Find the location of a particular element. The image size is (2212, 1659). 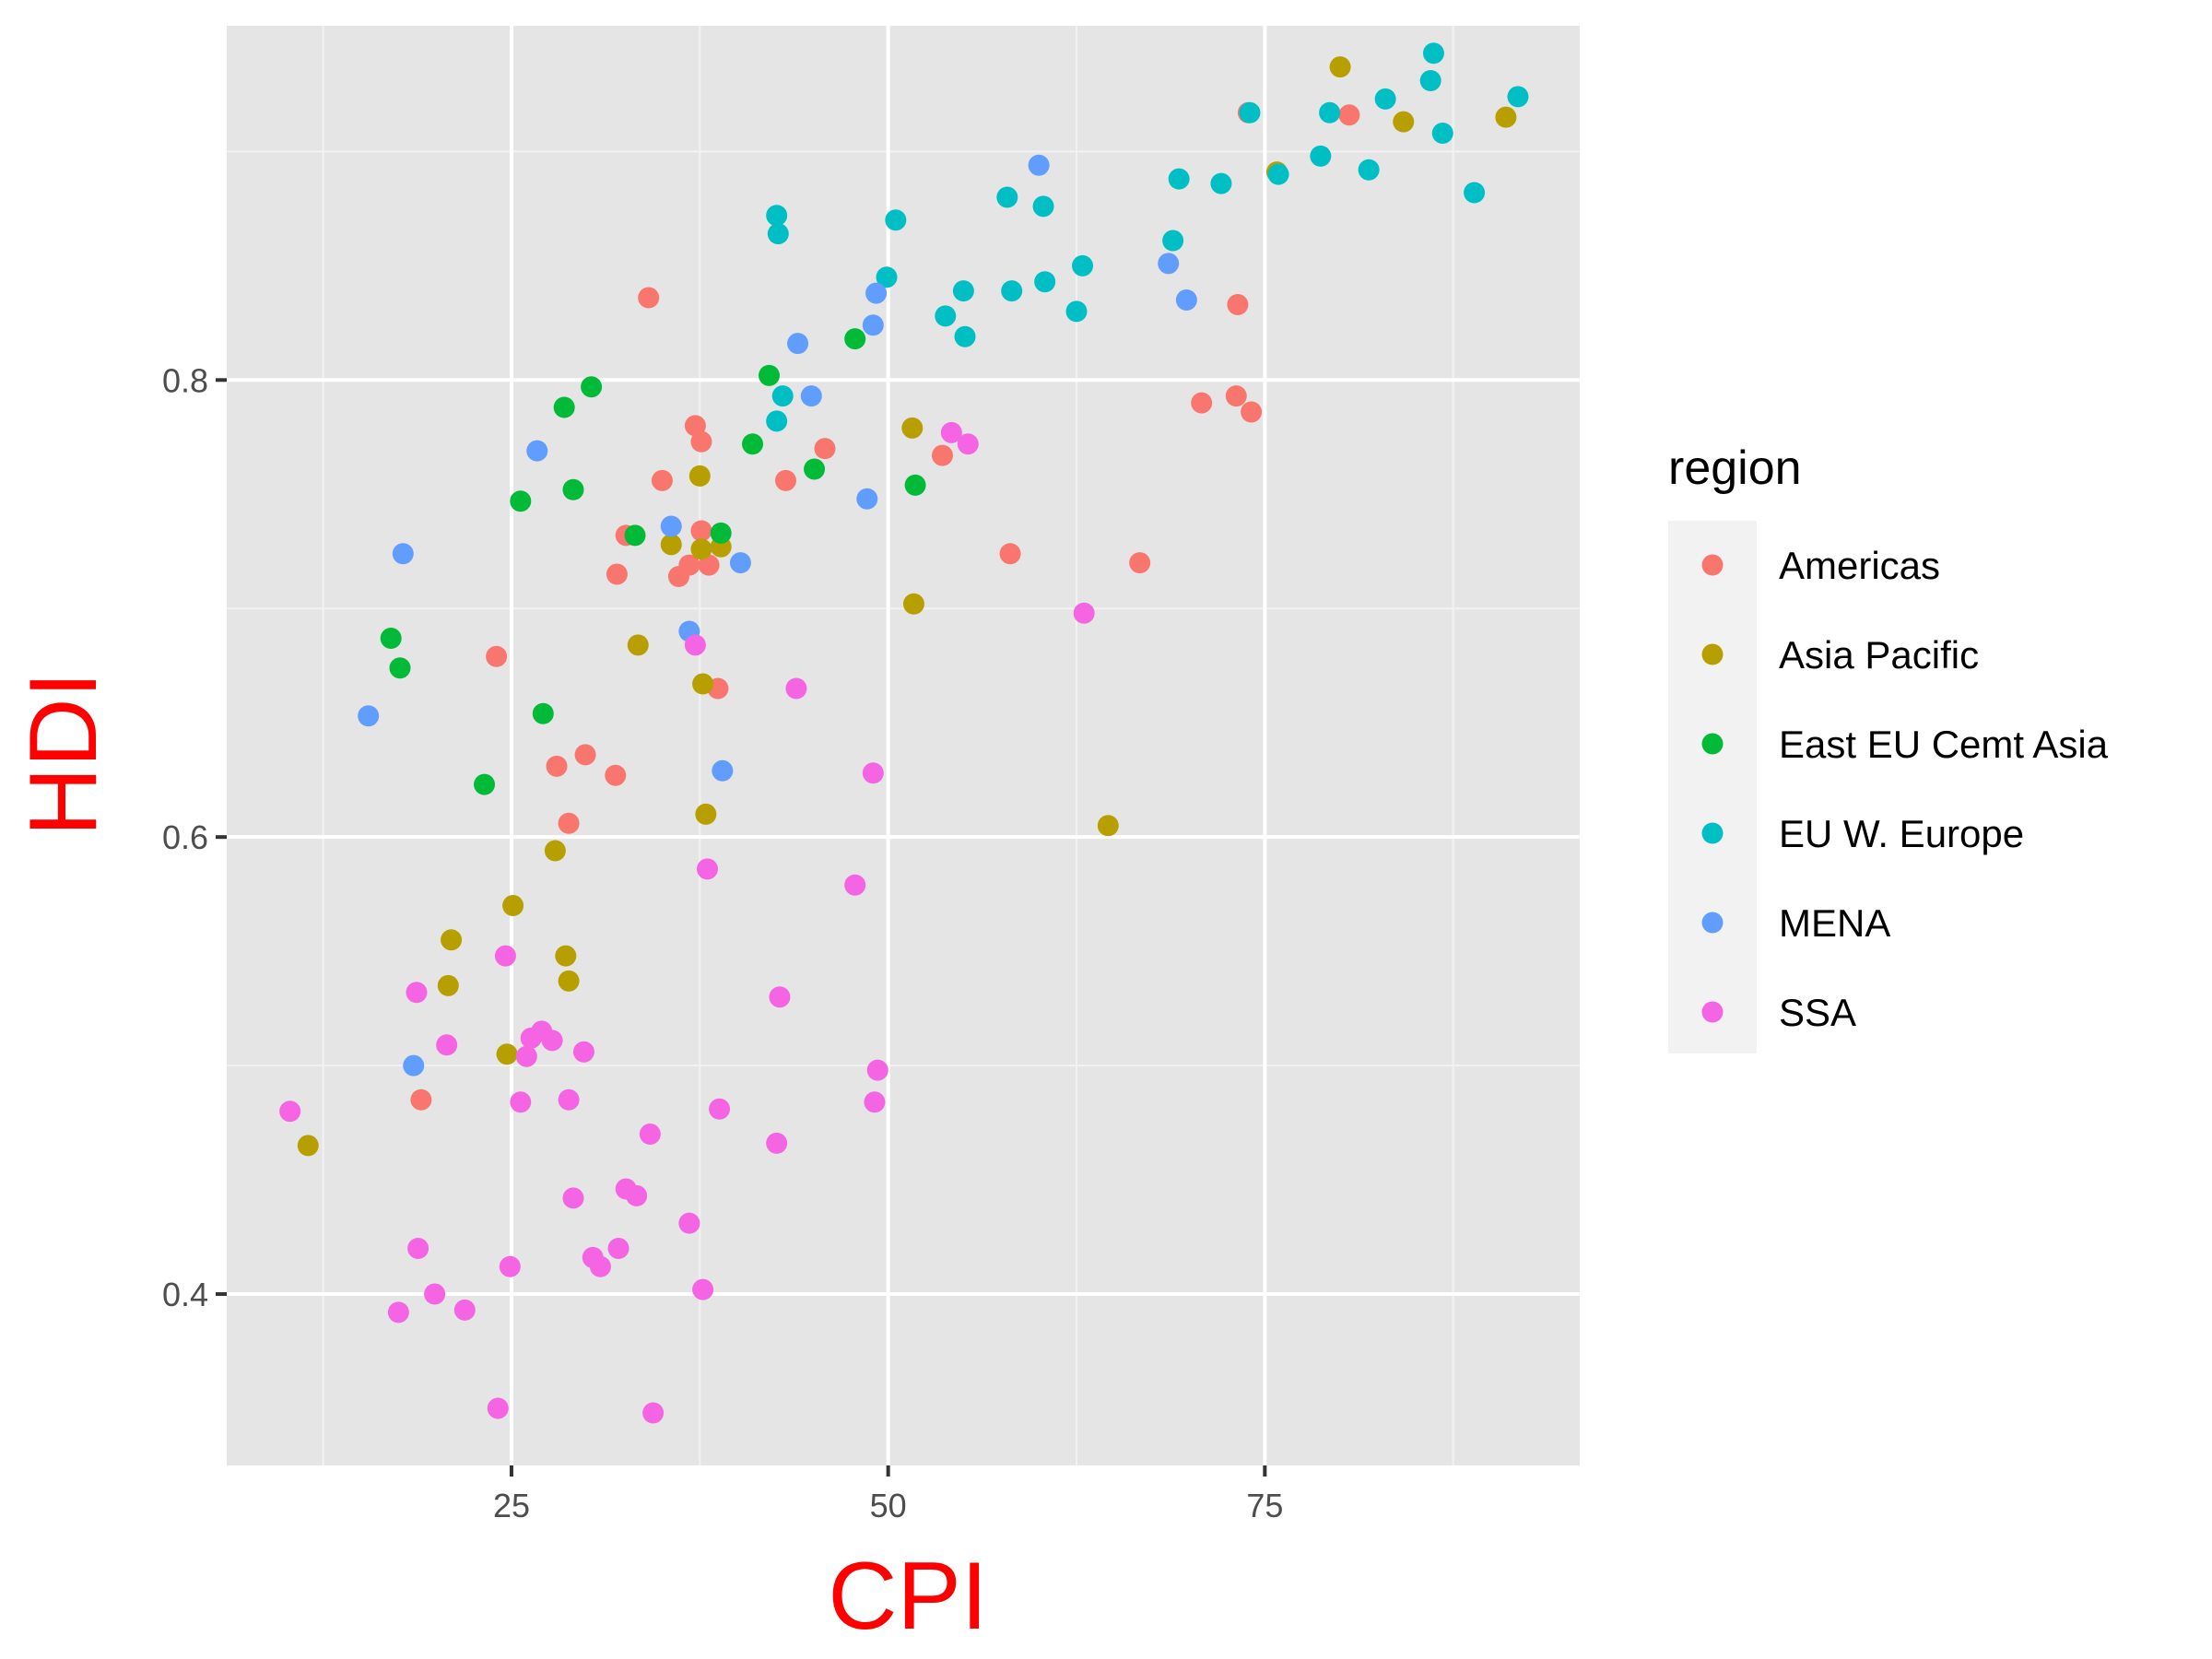

series-group is located at coordinates (653, 561).